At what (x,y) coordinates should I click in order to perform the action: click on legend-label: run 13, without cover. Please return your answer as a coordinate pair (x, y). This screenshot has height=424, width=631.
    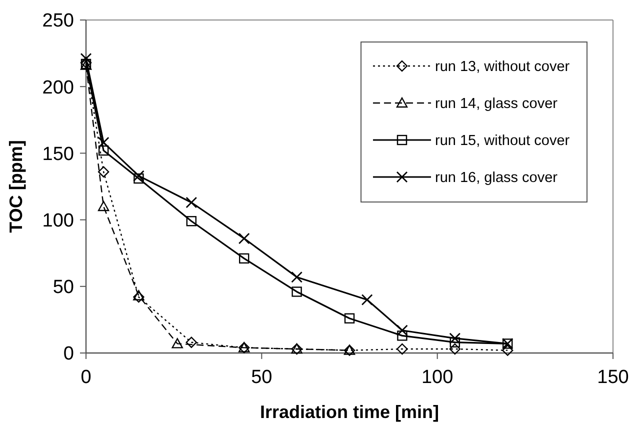
    Looking at the image, I should click on (502, 67).